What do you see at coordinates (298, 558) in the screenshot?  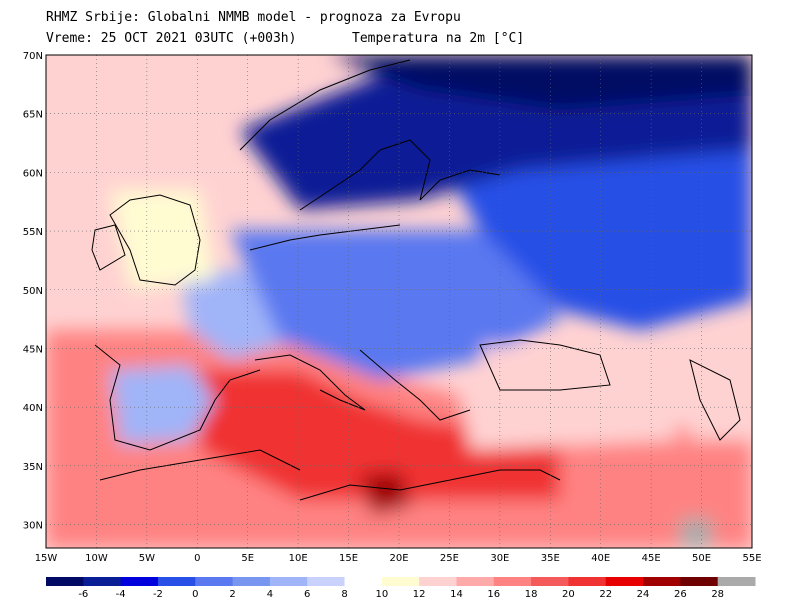 I see `lon-tick-label: 10E` at bounding box center [298, 558].